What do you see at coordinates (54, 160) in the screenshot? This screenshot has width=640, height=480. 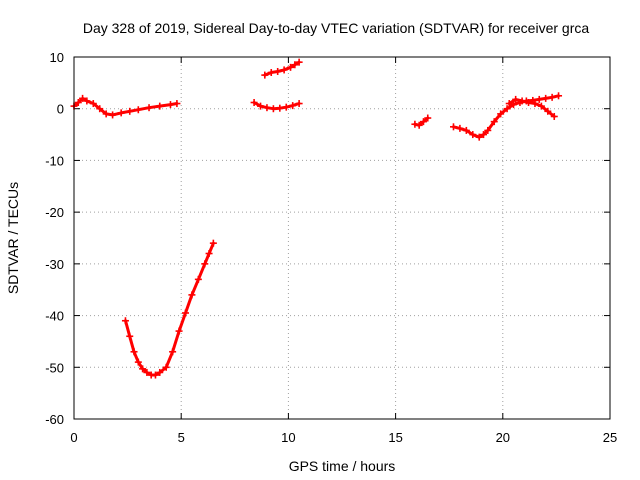 I see `y-tick-label: -10` at bounding box center [54, 160].